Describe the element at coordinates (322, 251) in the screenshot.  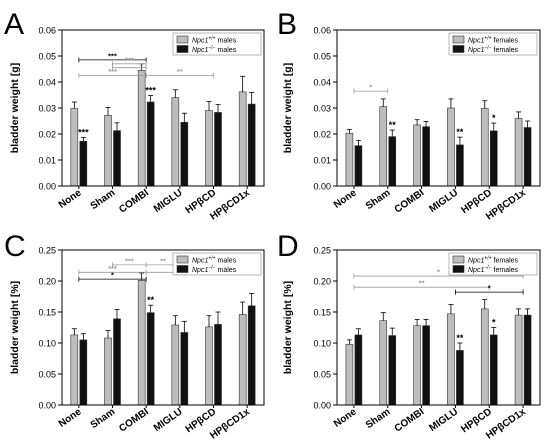
I see `y-tick-label: 0.25` at that location.